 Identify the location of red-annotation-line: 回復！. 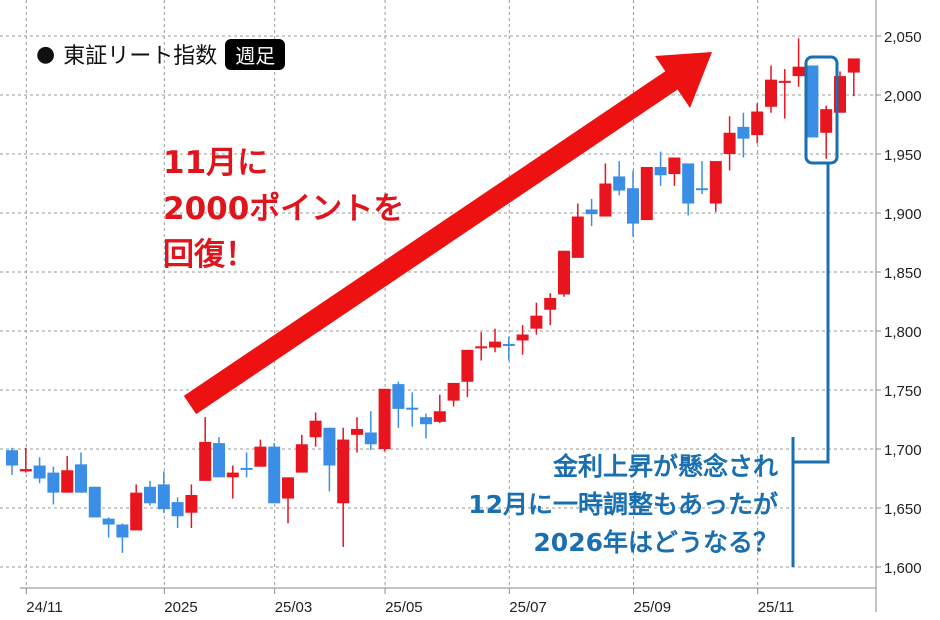
(209, 255).